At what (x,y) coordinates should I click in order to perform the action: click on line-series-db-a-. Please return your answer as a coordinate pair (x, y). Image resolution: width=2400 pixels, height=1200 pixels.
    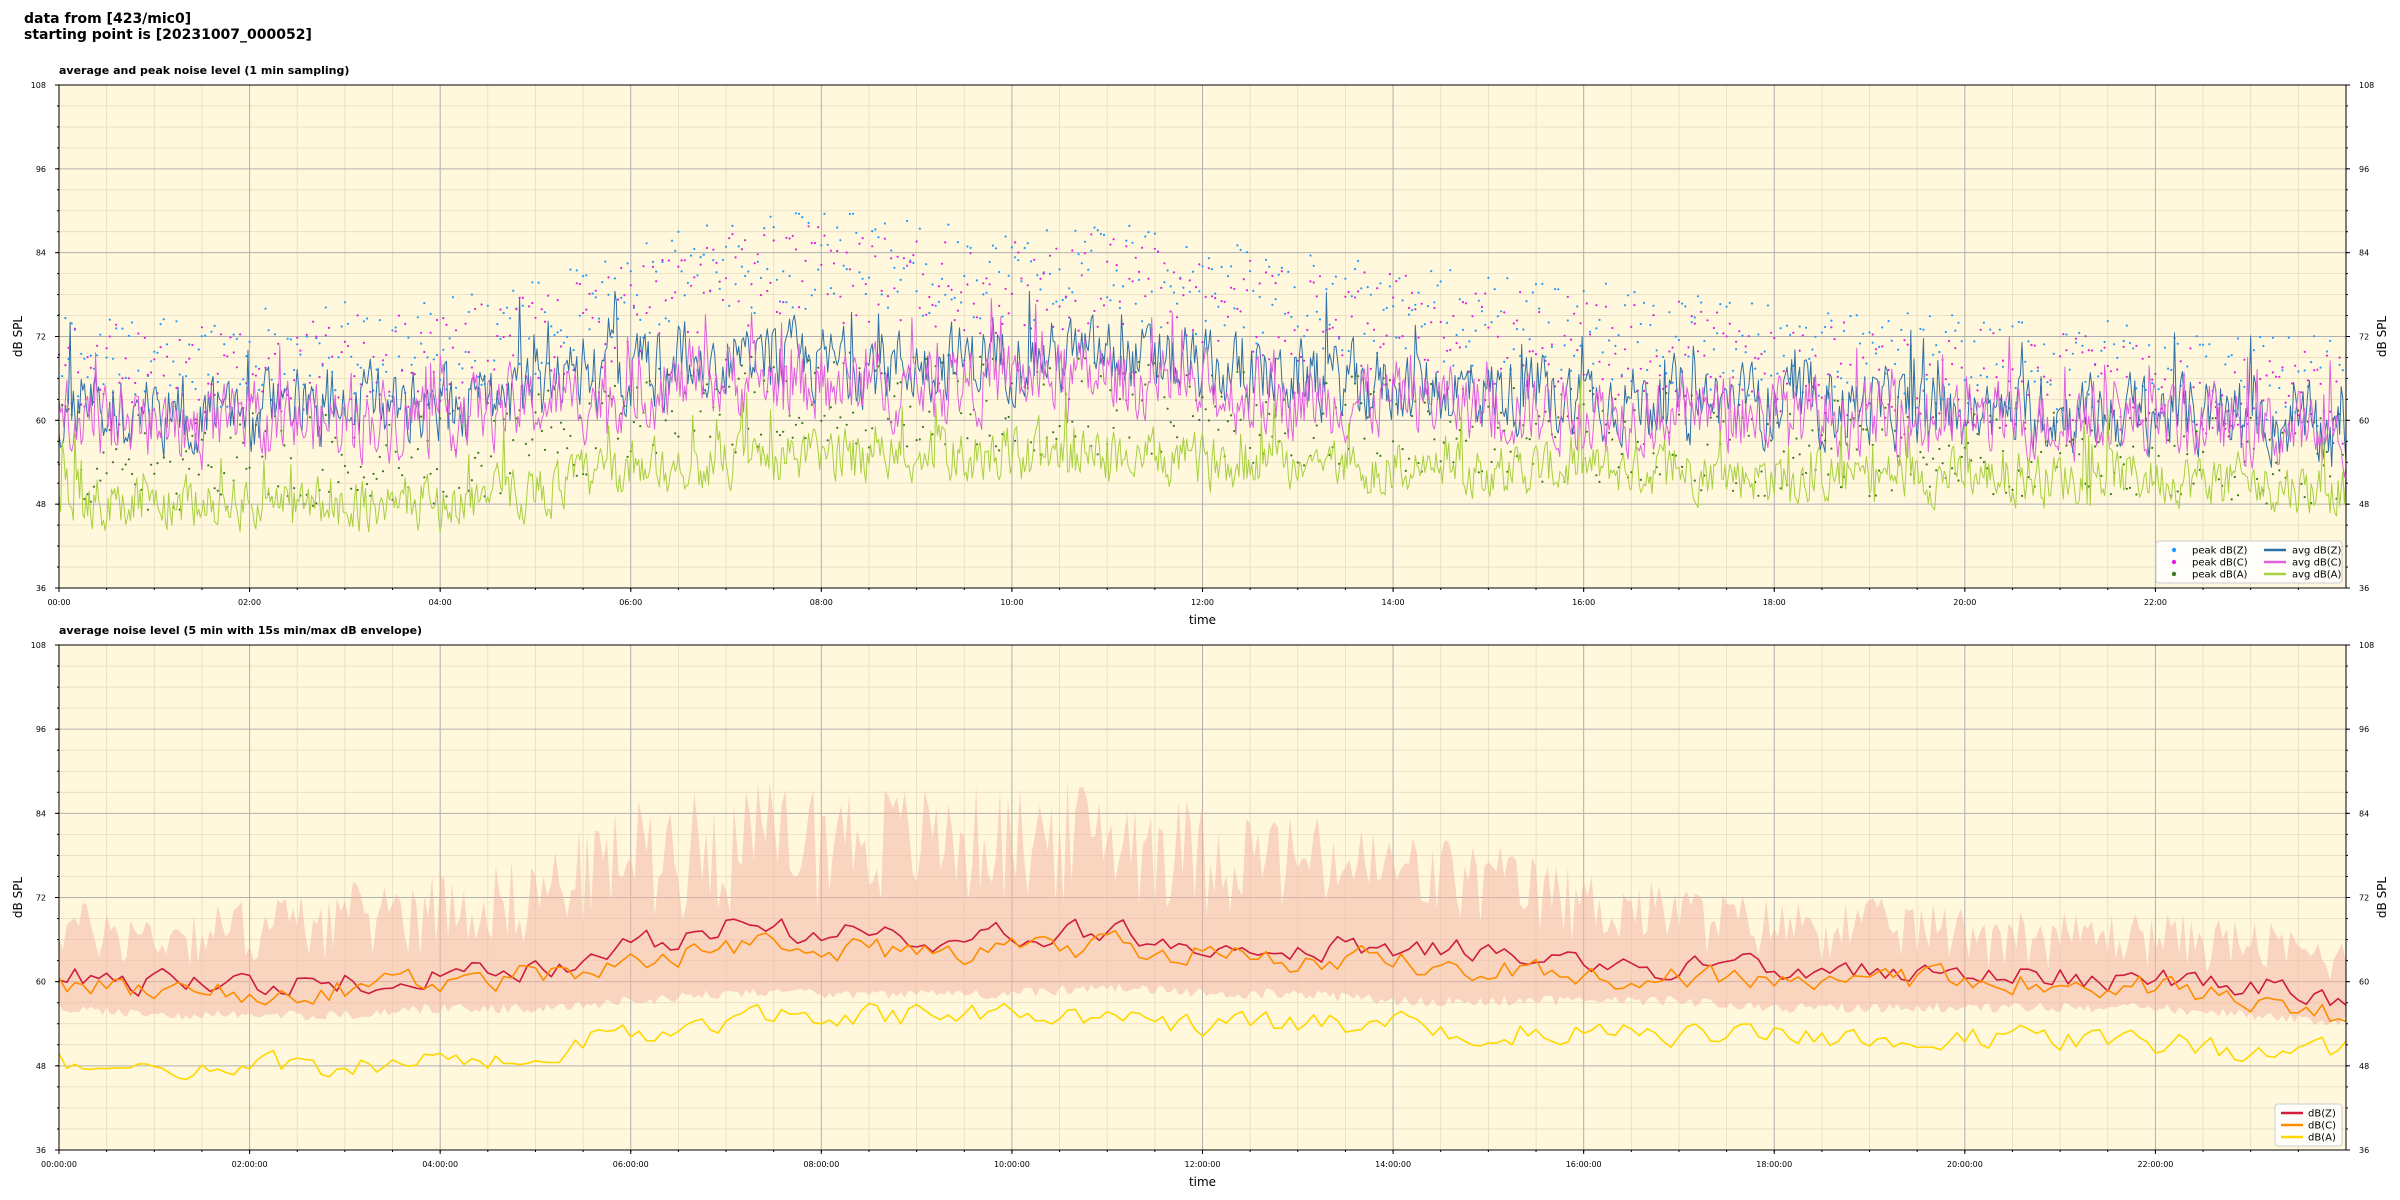
    Looking at the image, I should click on (1202, 1041).